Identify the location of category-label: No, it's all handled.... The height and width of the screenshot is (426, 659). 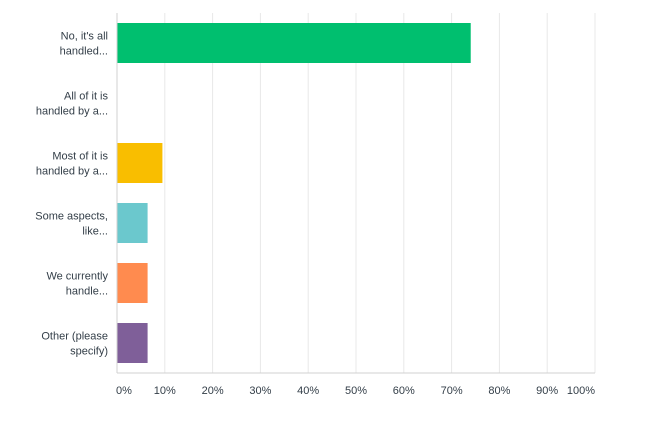
(84, 44).